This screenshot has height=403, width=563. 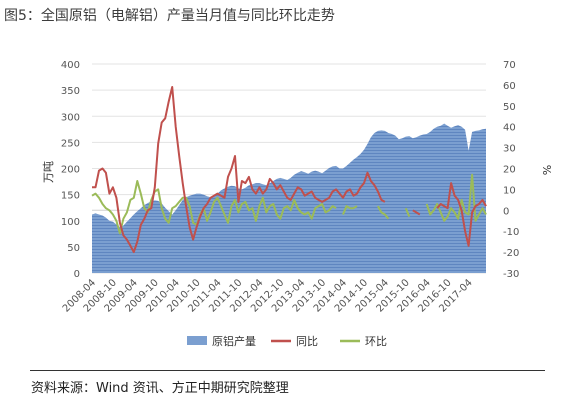 I want to click on right-tick-label: 70, so click(x=509, y=65).